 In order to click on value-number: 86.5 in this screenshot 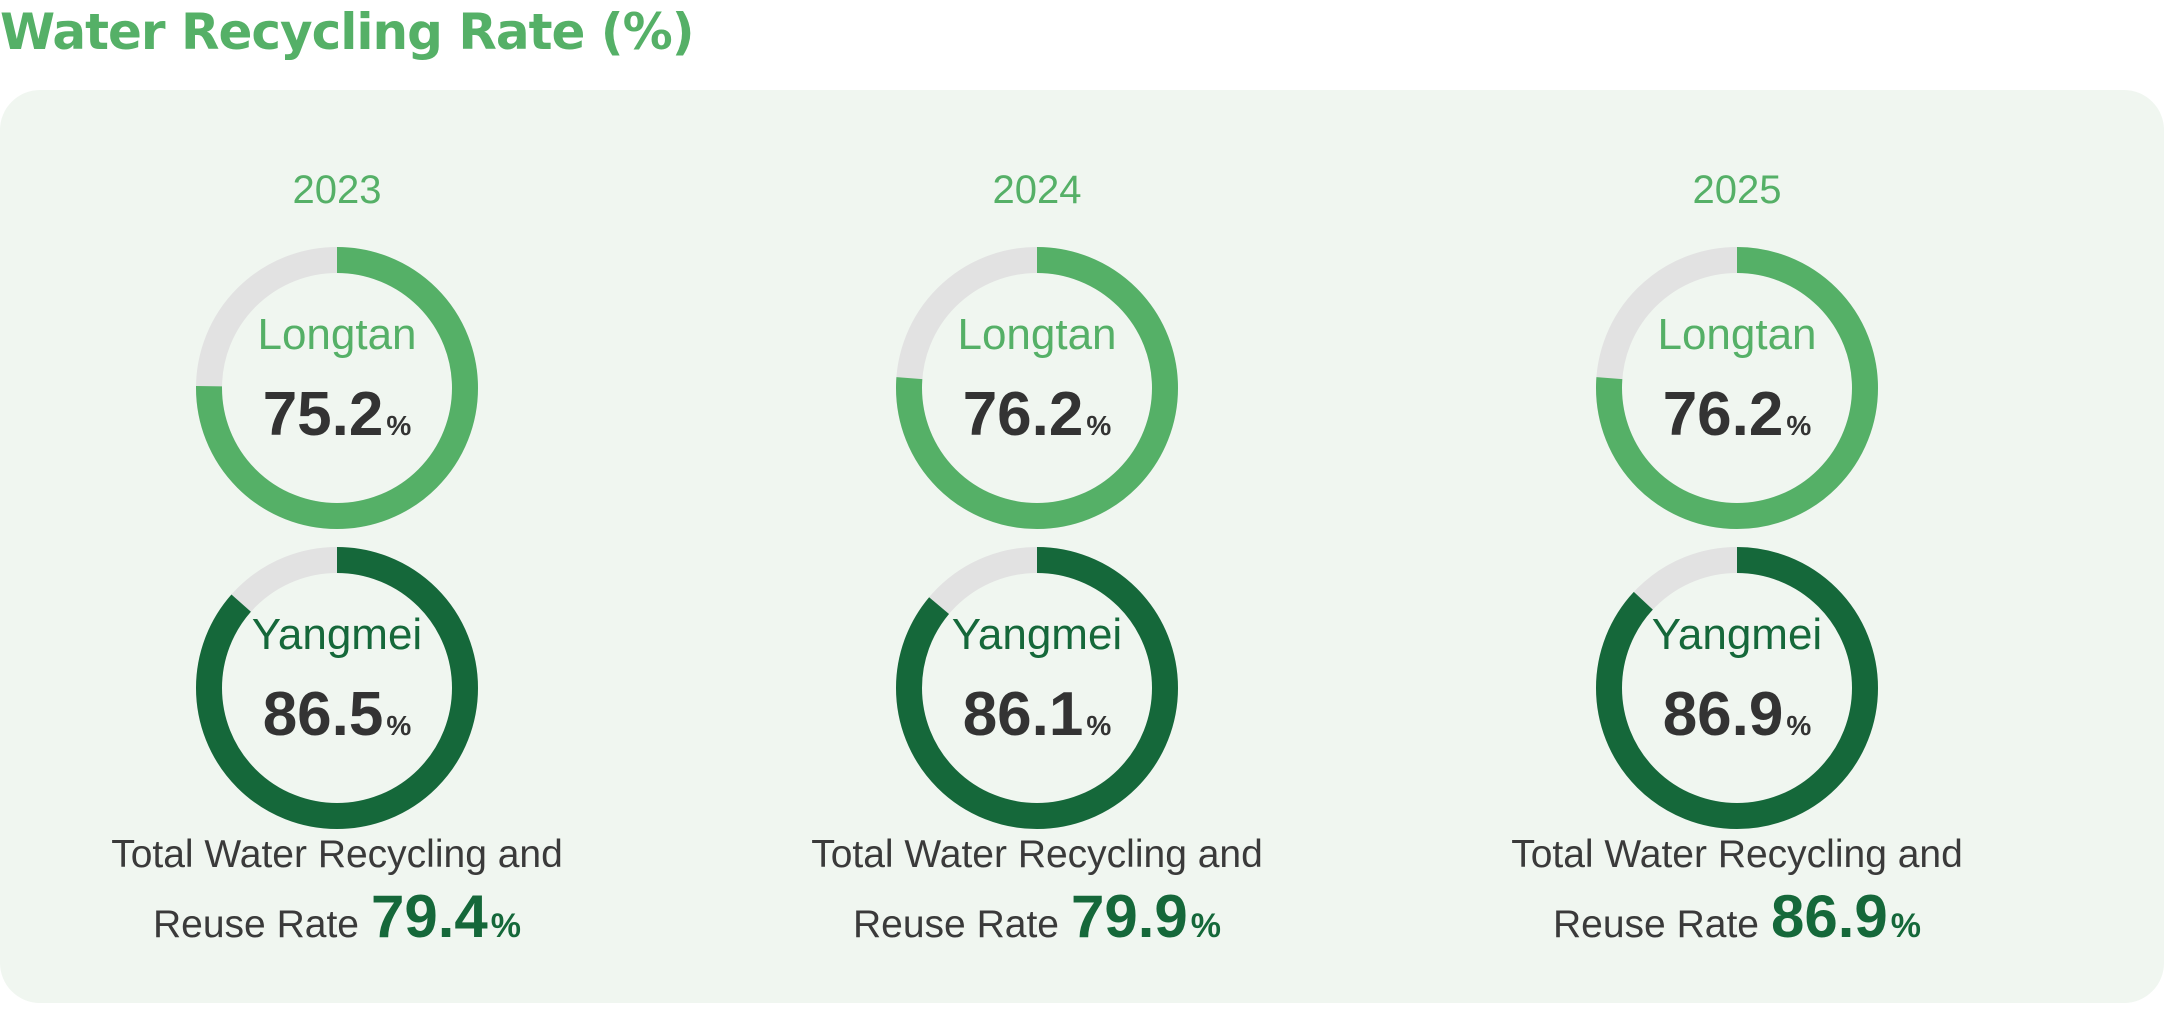, I will do `click(323, 714)`.